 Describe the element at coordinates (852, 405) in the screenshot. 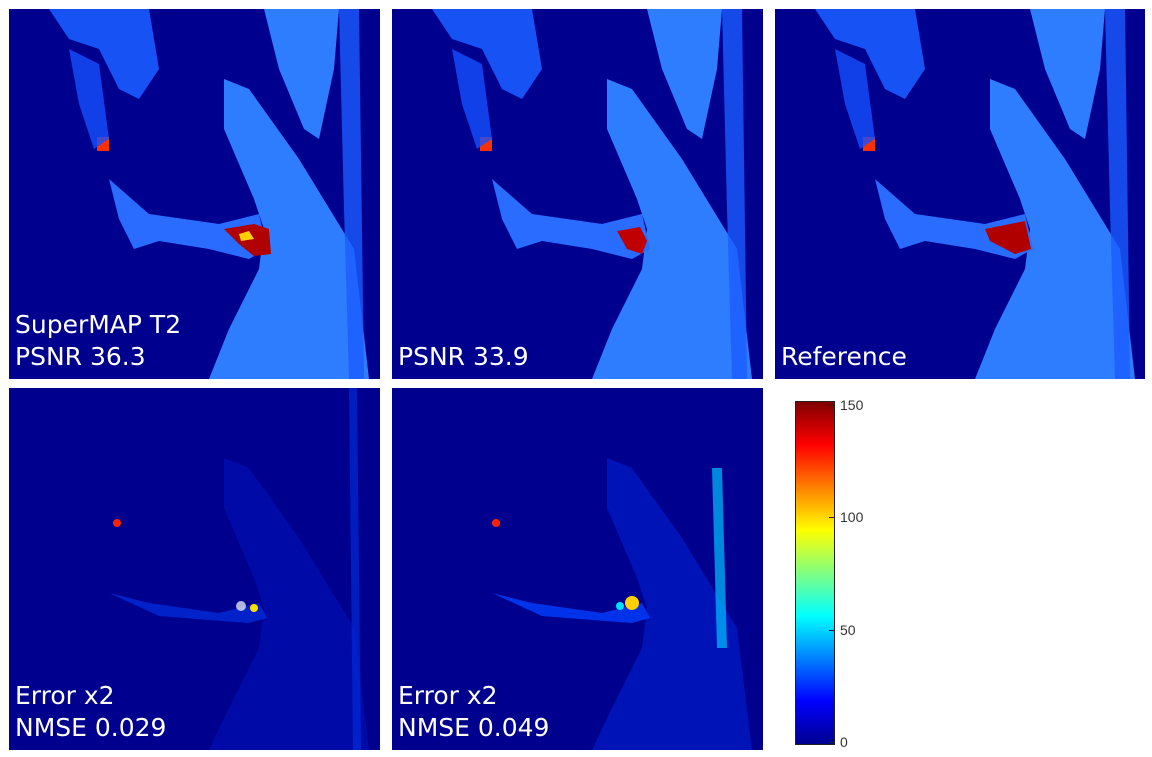

I see `colorbar-tick-label: 150` at that location.